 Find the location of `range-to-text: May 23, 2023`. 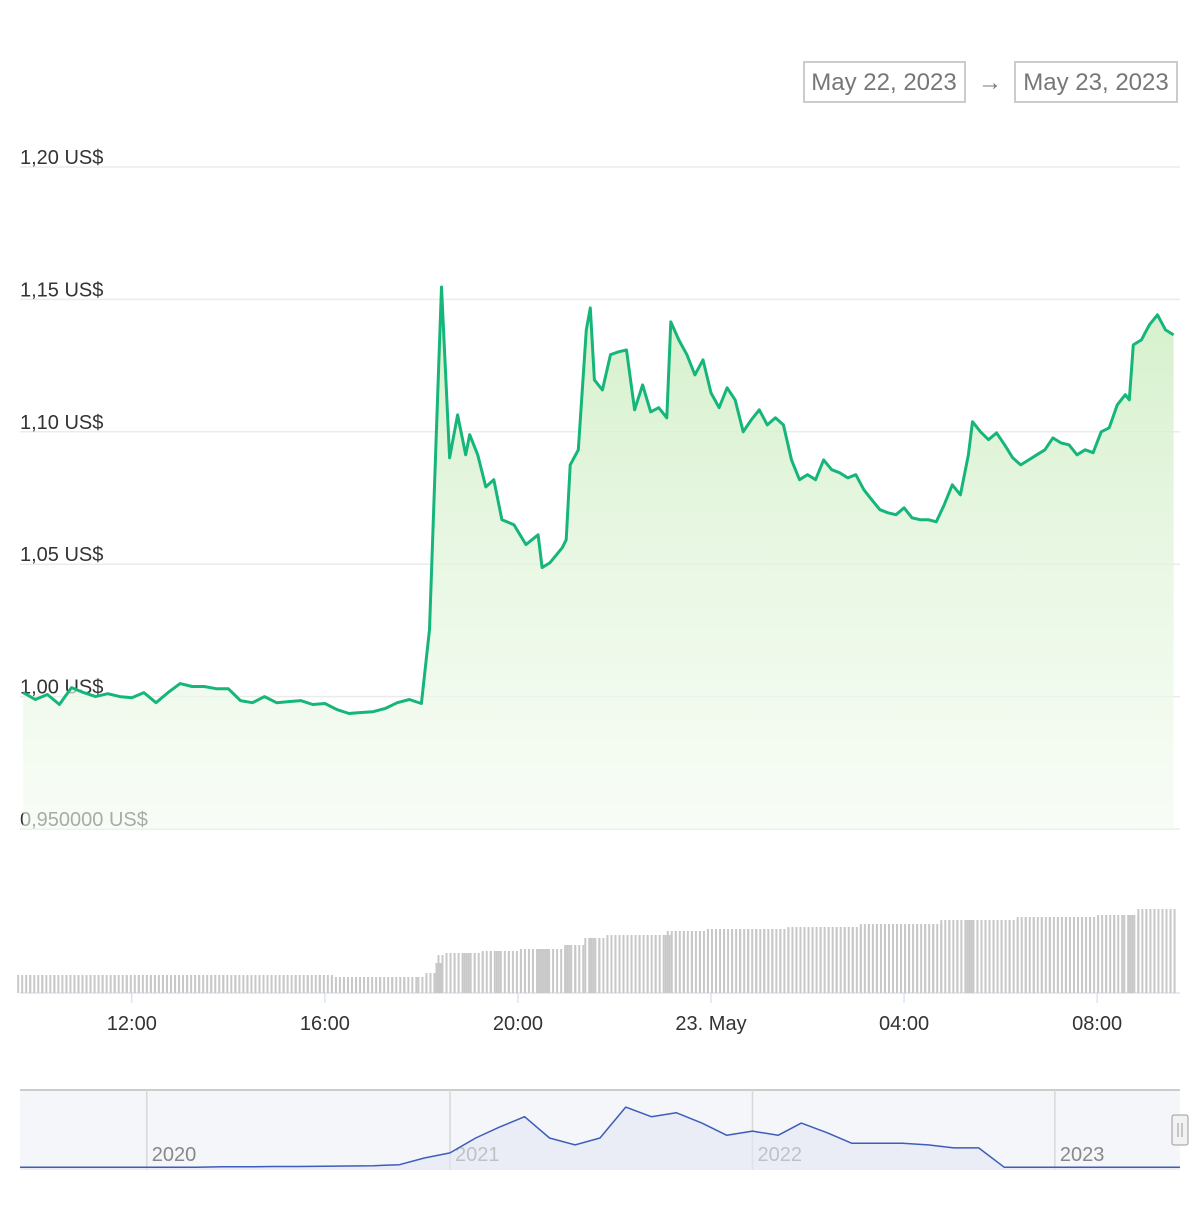

range-to-text: May 23, 2023 is located at coordinates (1095, 82).